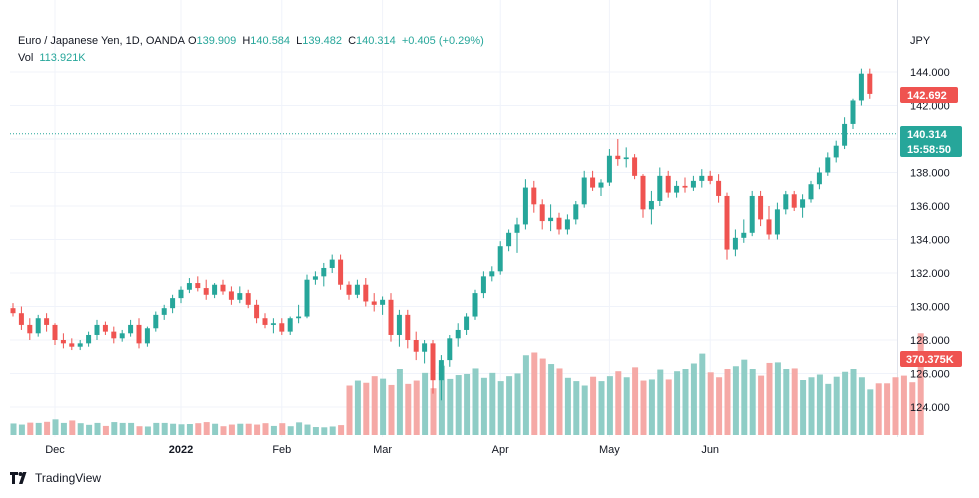 Image resolution: width=979 pixels, height=498 pixels. Describe the element at coordinates (930, 375) in the screenshot. I see `price-tick-label: 126.000` at that location.